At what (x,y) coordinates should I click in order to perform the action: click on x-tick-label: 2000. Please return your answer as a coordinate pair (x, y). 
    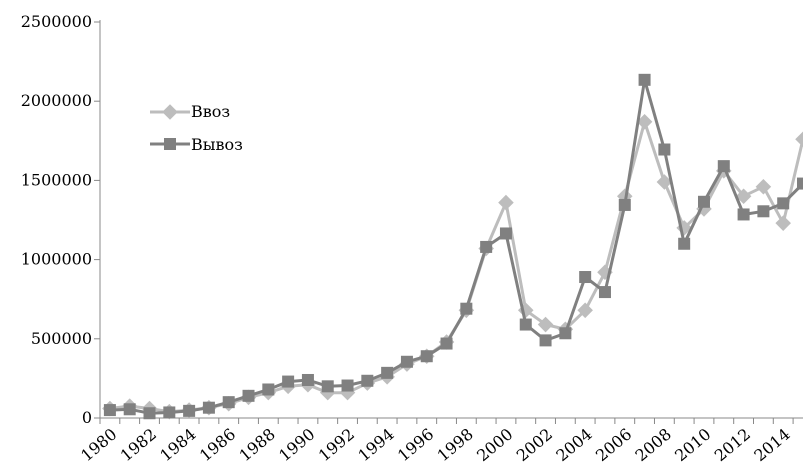
    Looking at the image, I should click on (494, 445).